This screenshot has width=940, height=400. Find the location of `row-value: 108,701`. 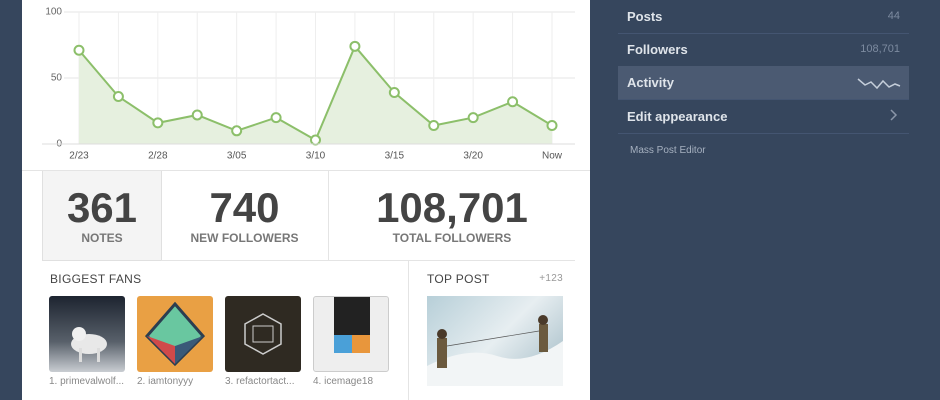

row-value: 108,701 is located at coordinates (880, 49).